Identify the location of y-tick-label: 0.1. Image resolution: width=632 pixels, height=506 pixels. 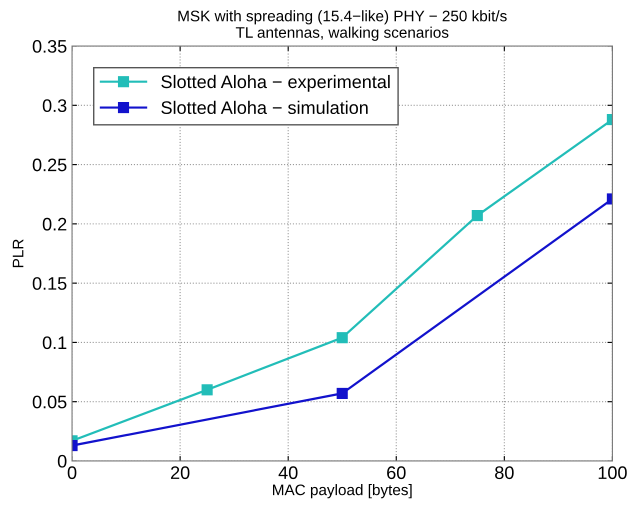
(54, 343).